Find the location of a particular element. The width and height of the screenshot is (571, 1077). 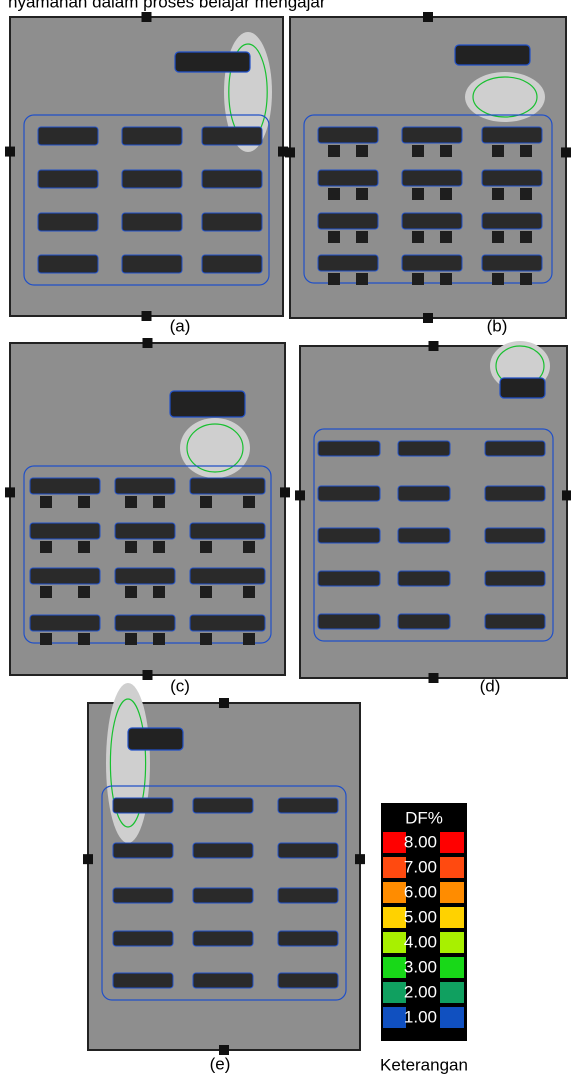

panel-label: (c) is located at coordinates (180, 685).